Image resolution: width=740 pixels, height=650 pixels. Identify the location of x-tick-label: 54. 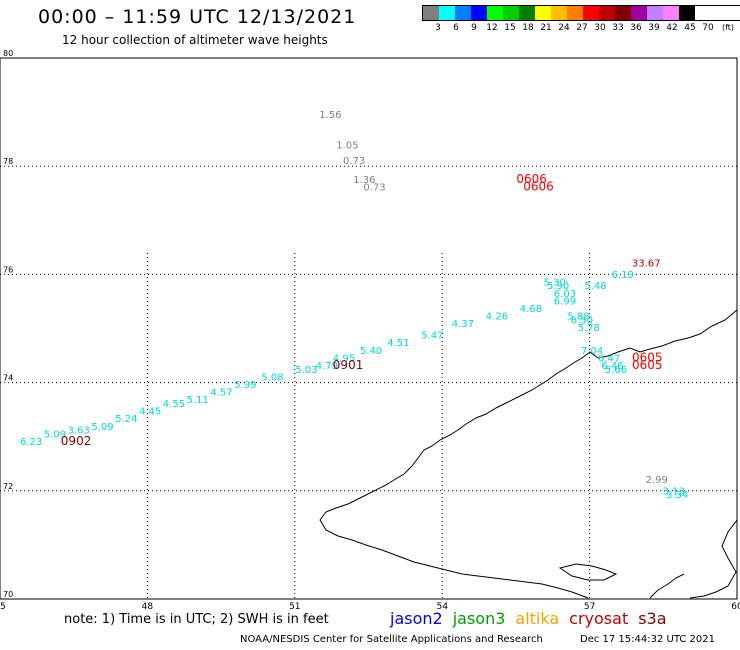
(442, 607).